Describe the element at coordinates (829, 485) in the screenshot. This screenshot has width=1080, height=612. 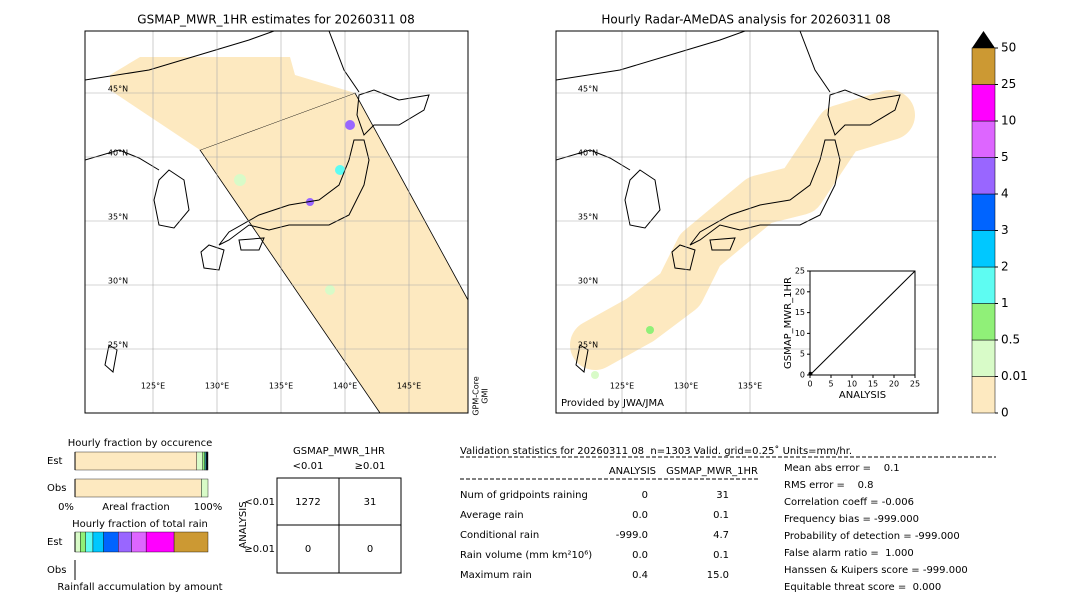
I see `score: RMS error = 0.8` at that location.